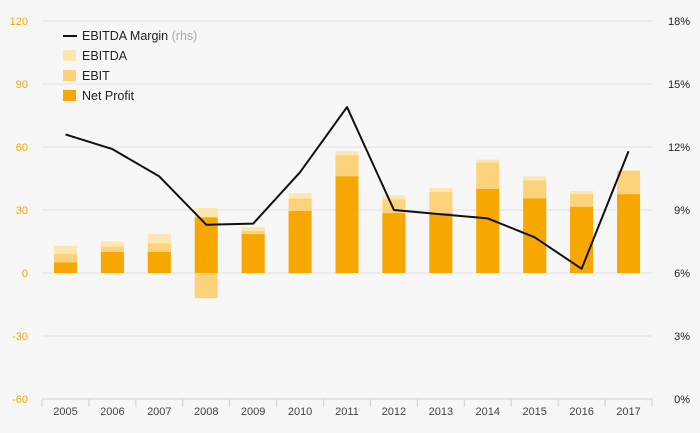  What do you see at coordinates (65, 412) in the screenshot?
I see `x-tick-label: 2005` at bounding box center [65, 412].